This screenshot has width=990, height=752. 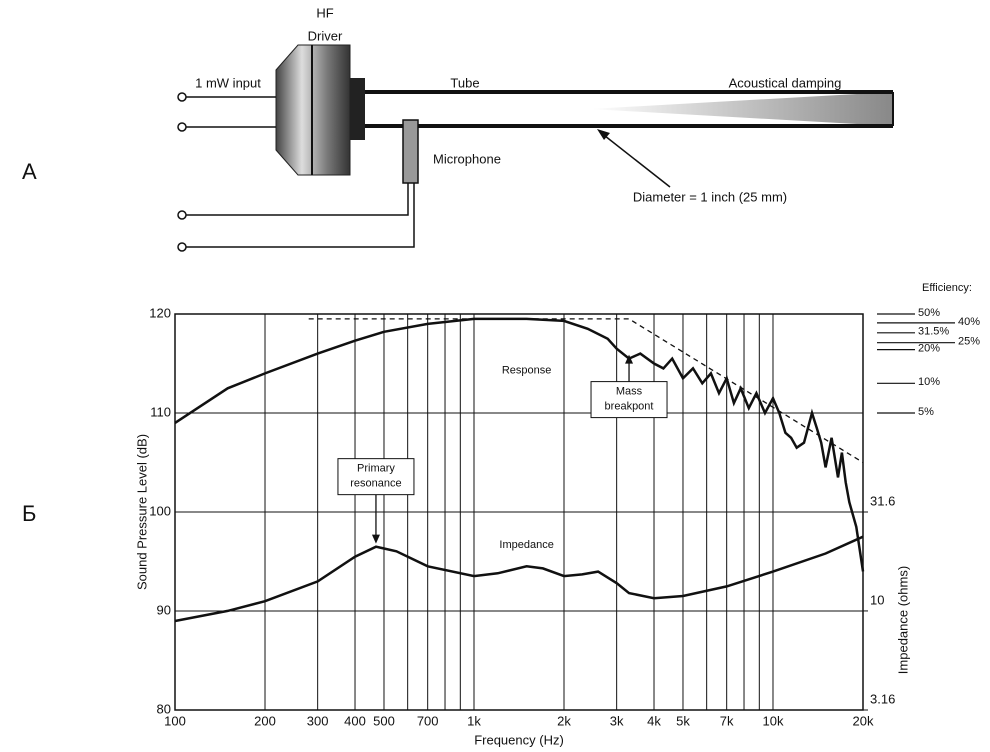 I want to click on series-line, so click(x=519, y=579).